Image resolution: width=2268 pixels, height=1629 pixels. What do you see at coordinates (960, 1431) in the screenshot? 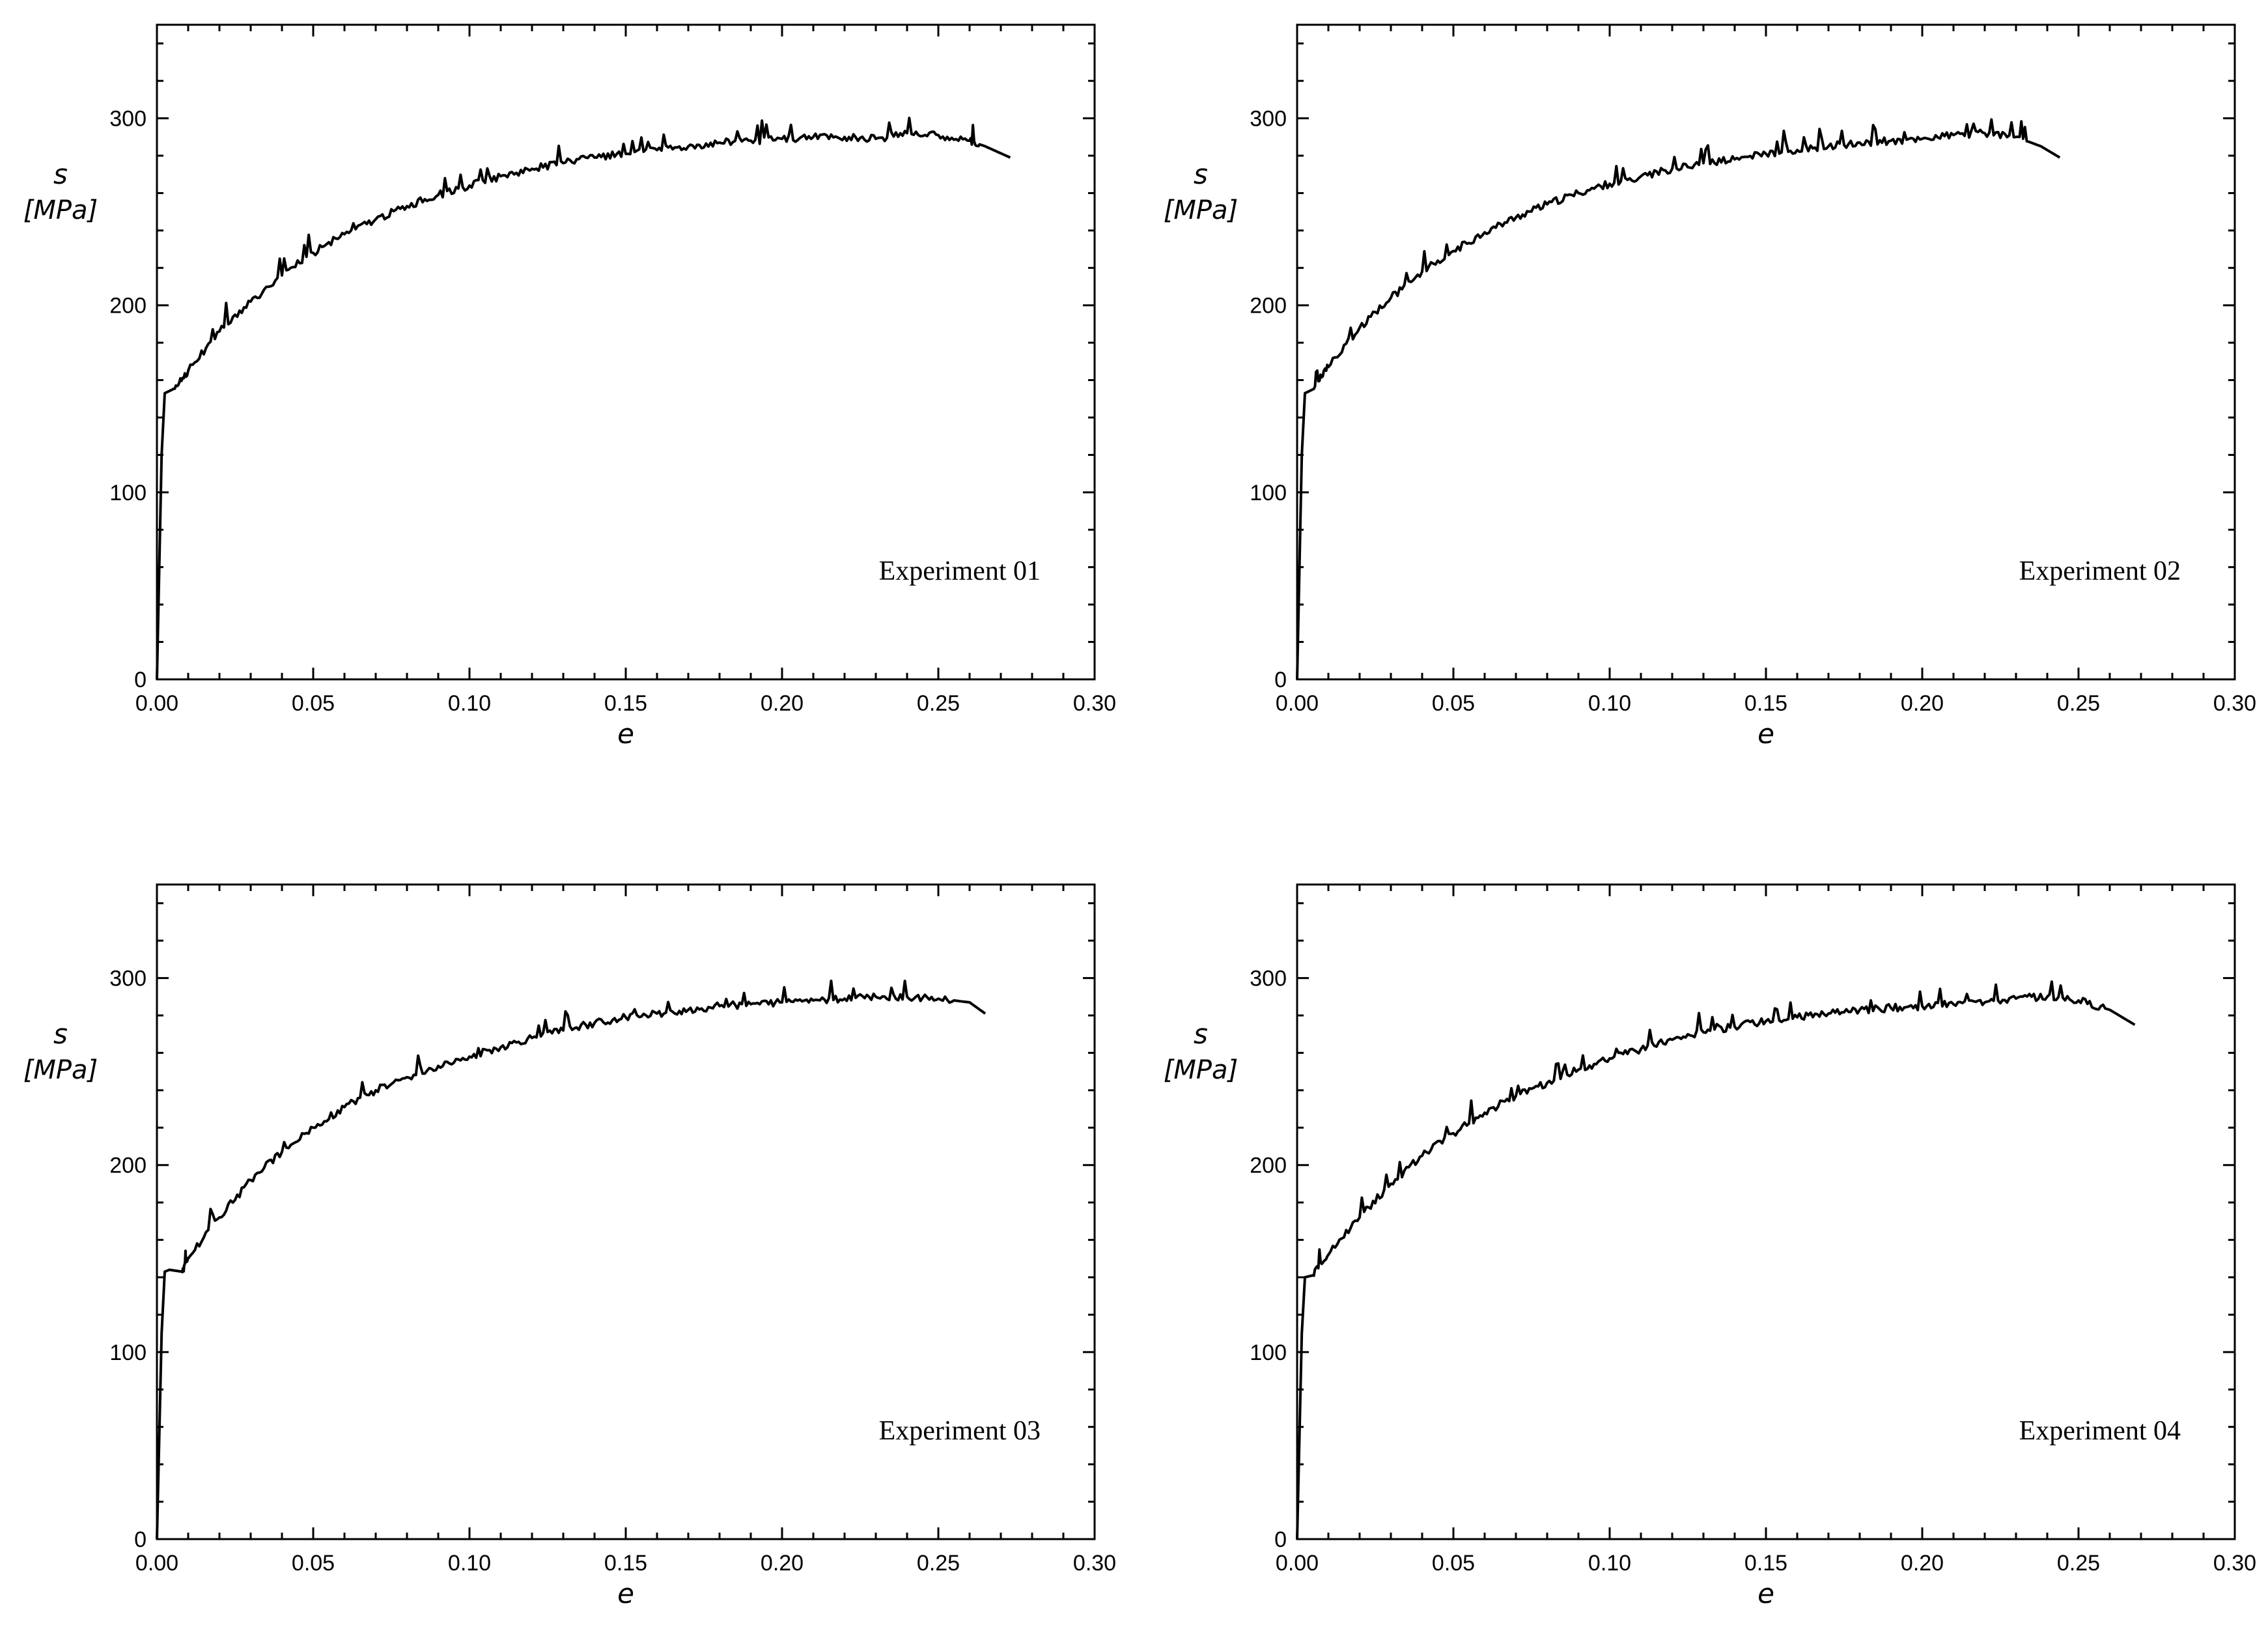
I see `experiment-label: Experiment 03` at bounding box center [960, 1431].